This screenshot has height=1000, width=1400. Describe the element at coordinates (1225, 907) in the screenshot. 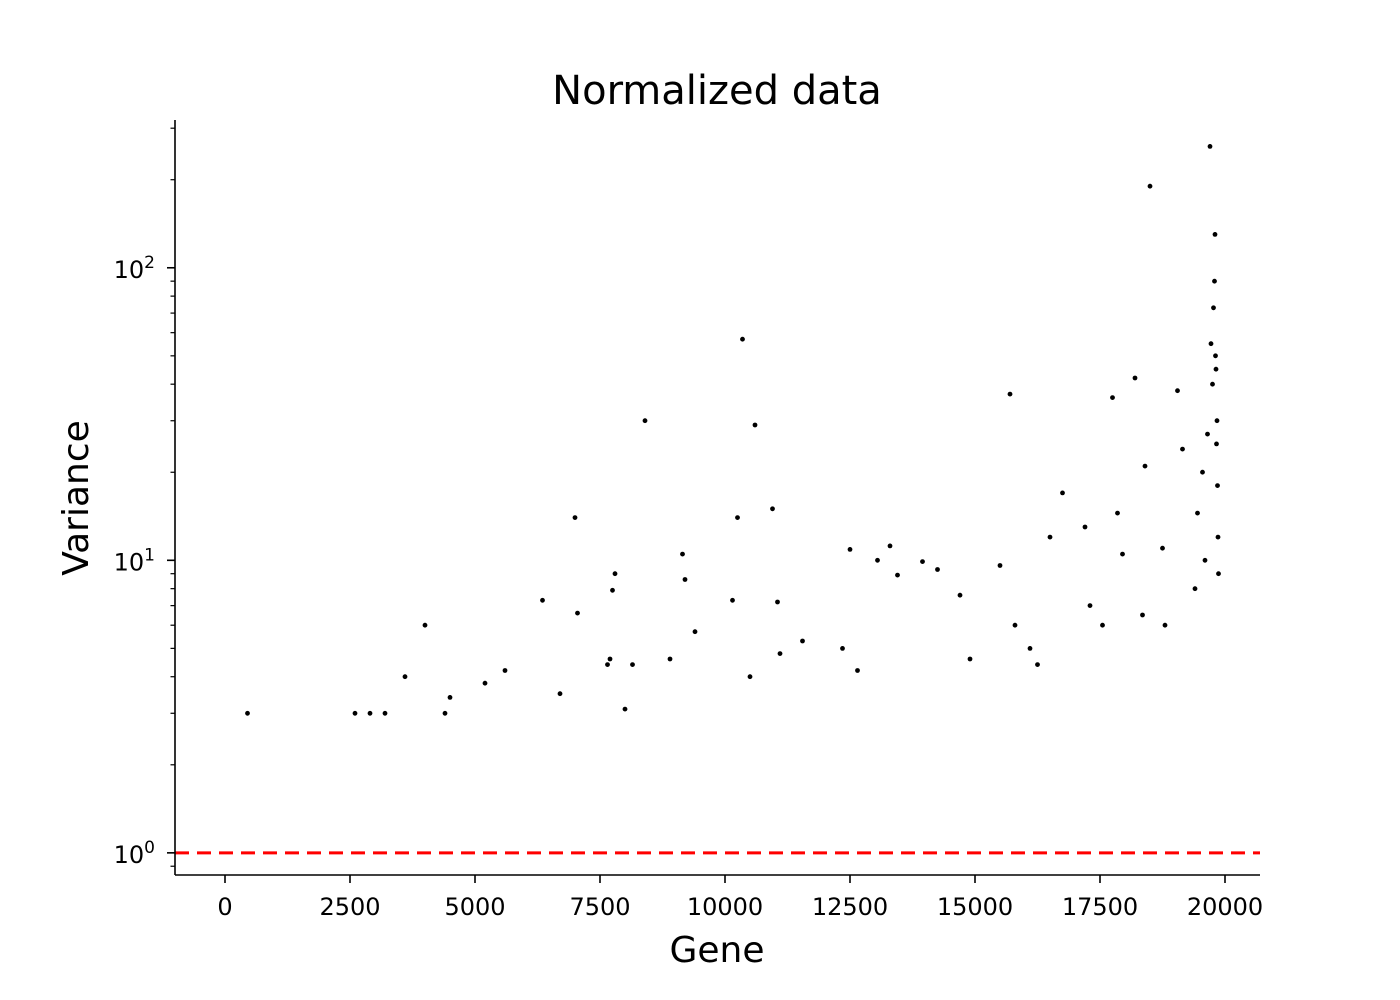

I see `x-tick-label: 20000` at that location.